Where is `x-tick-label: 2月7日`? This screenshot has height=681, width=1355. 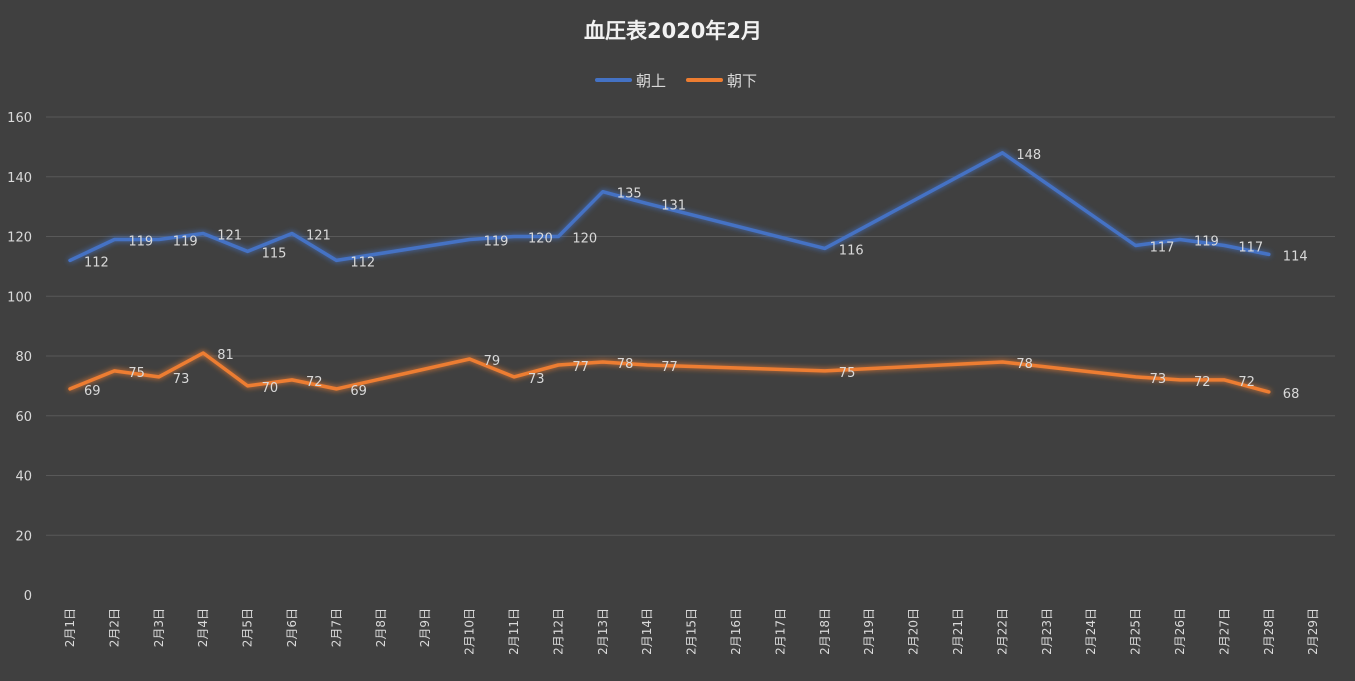
x-tick-label: 2月7日 is located at coordinates (336, 627).